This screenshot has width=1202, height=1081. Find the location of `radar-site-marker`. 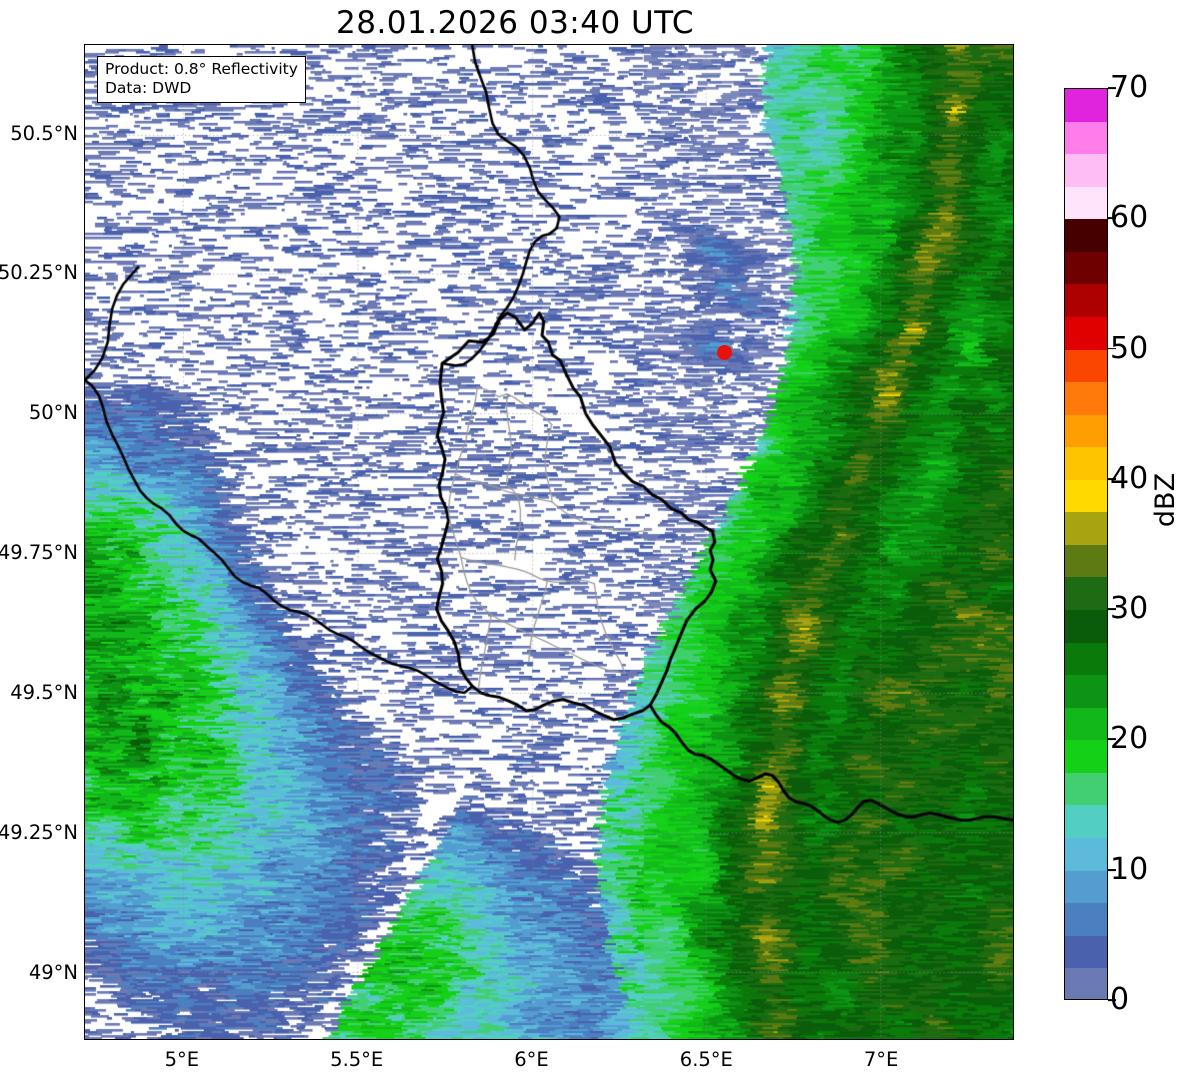

radar-site-marker is located at coordinates (725, 353).